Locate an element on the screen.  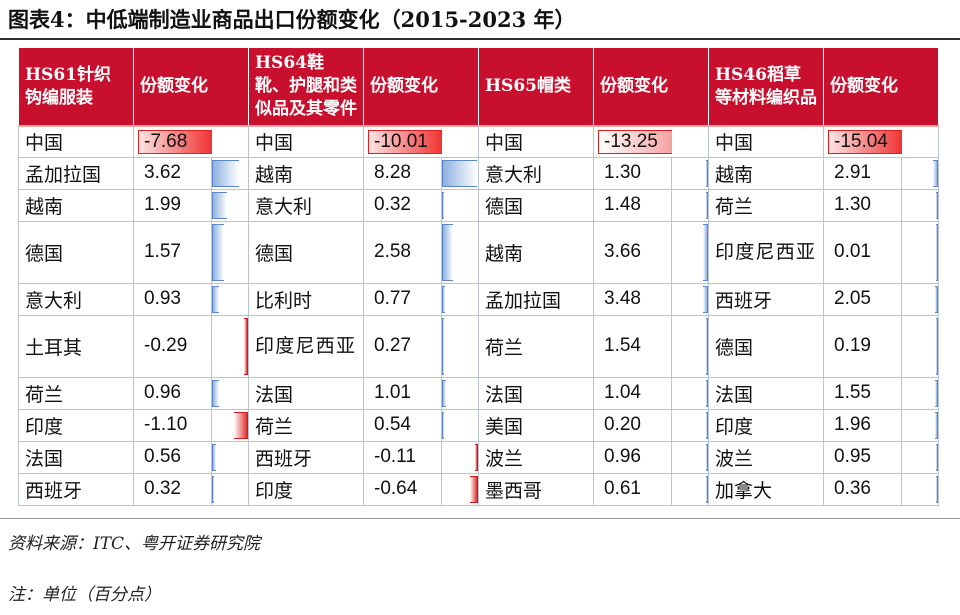
share-value-cell: 1.54 is located at coordinates (632, 346).